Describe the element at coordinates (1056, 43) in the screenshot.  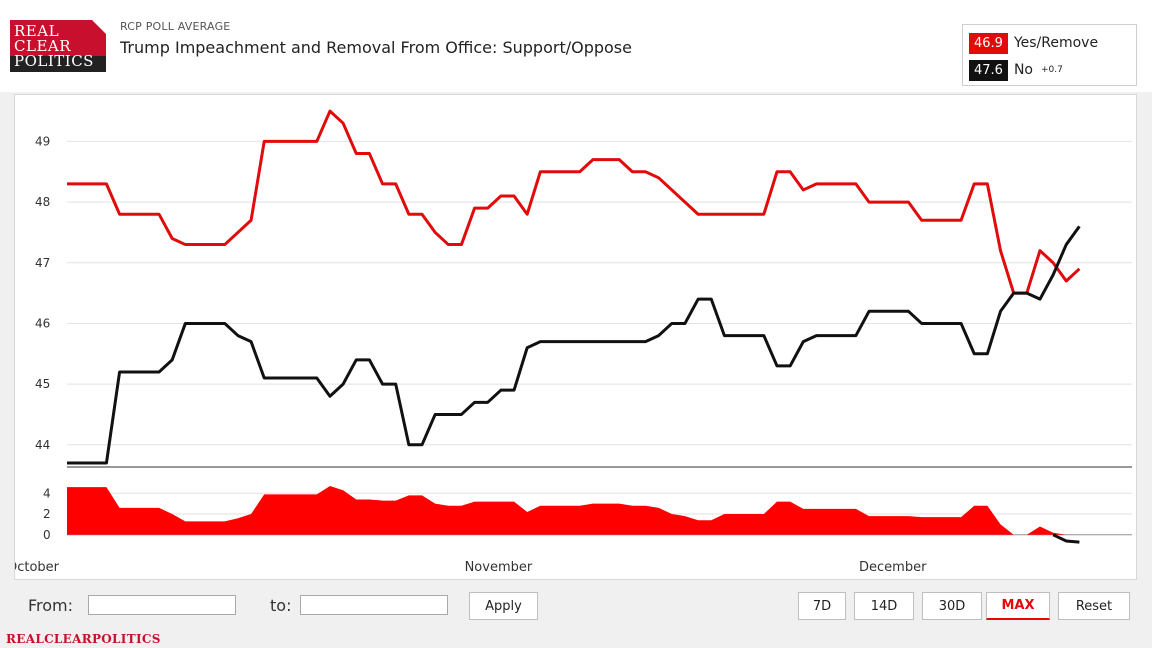
I see `legend-label-yes: Yes/Remove` at that location.